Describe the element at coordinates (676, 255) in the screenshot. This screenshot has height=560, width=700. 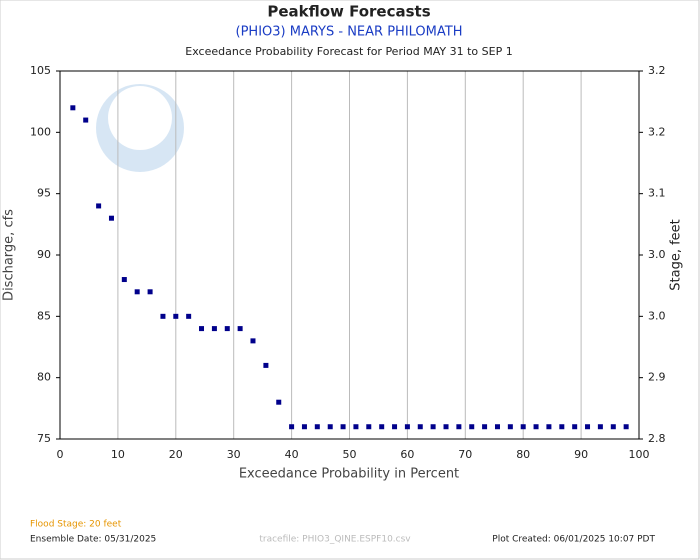
I see `y2-axis-label: Stage, feet` at that location.